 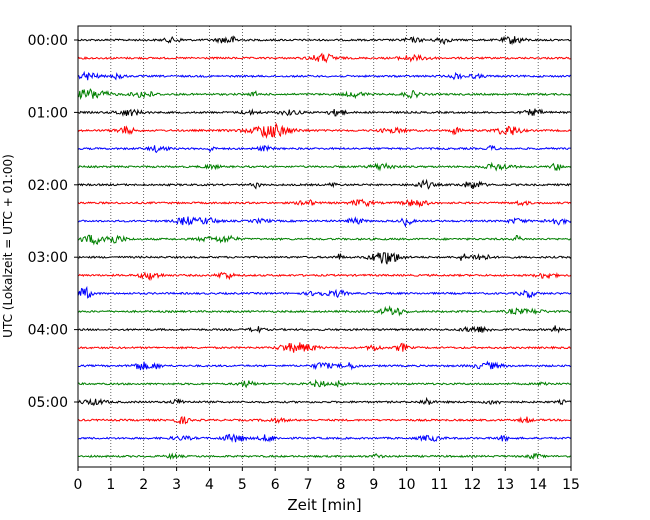 I want to click on y-tick-label: 02:00, so click(x=48, y=186).